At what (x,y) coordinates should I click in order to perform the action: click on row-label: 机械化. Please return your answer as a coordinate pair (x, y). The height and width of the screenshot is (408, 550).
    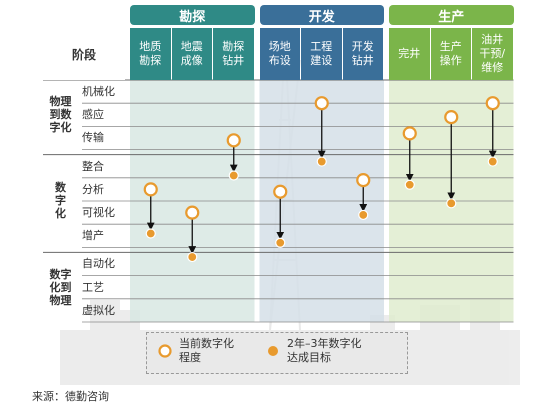
    Looking at the image, I should click on (98, 91).